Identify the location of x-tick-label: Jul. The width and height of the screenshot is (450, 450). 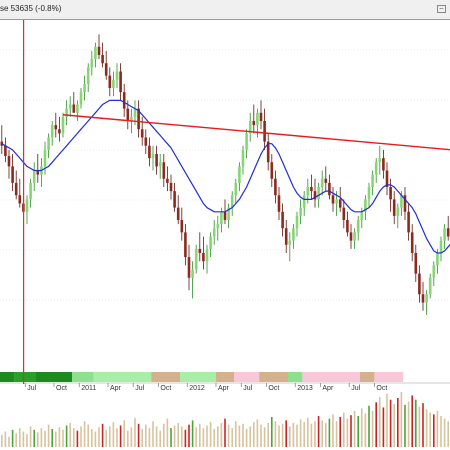
(139, 388).